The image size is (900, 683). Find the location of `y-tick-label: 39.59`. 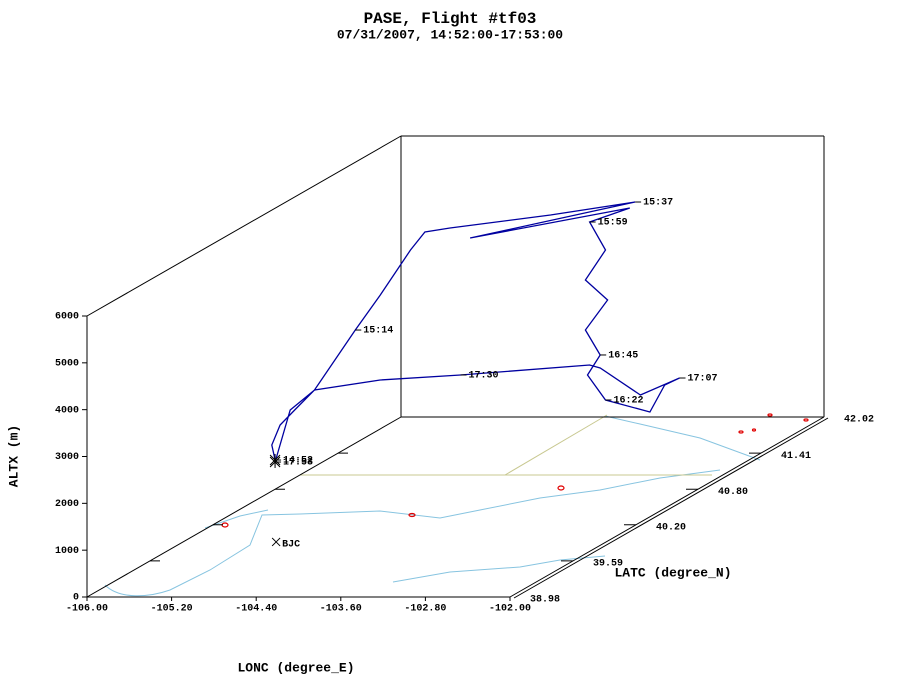

y-tick-label: 39.59 is located at coordinates (608, 564).